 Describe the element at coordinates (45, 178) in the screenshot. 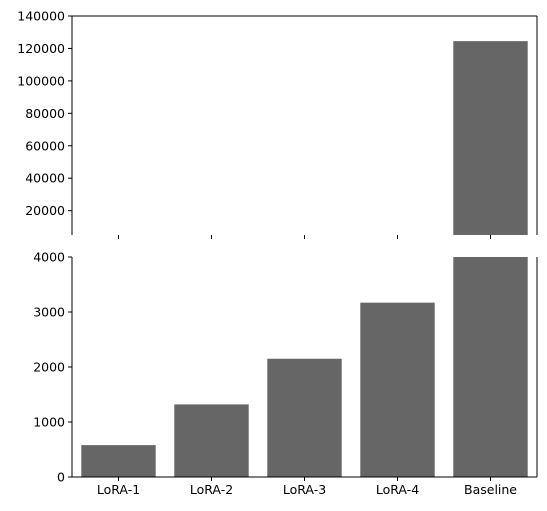

I see `y-tick-label: 40000` at that location.